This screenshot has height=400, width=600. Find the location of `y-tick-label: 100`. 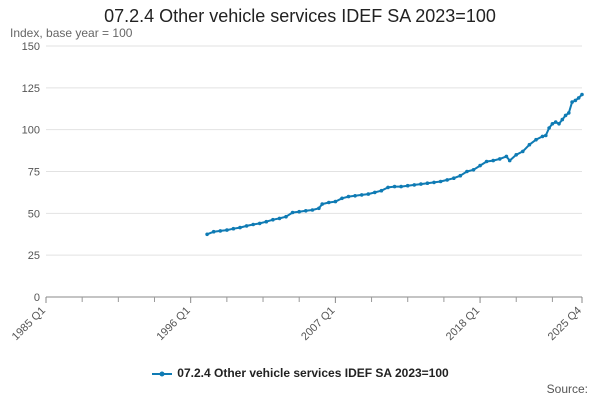

y-tick-label: 100 is located at coordinates (31, 131).